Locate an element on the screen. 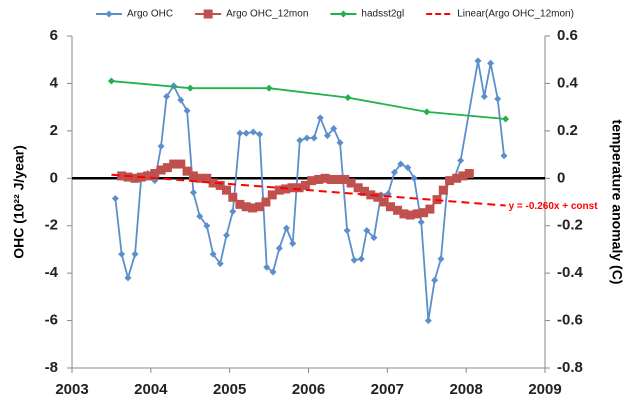 This screenshot has width=631, height=406. y2-tick-label: 0.6 is located at coordinates (567, 35).